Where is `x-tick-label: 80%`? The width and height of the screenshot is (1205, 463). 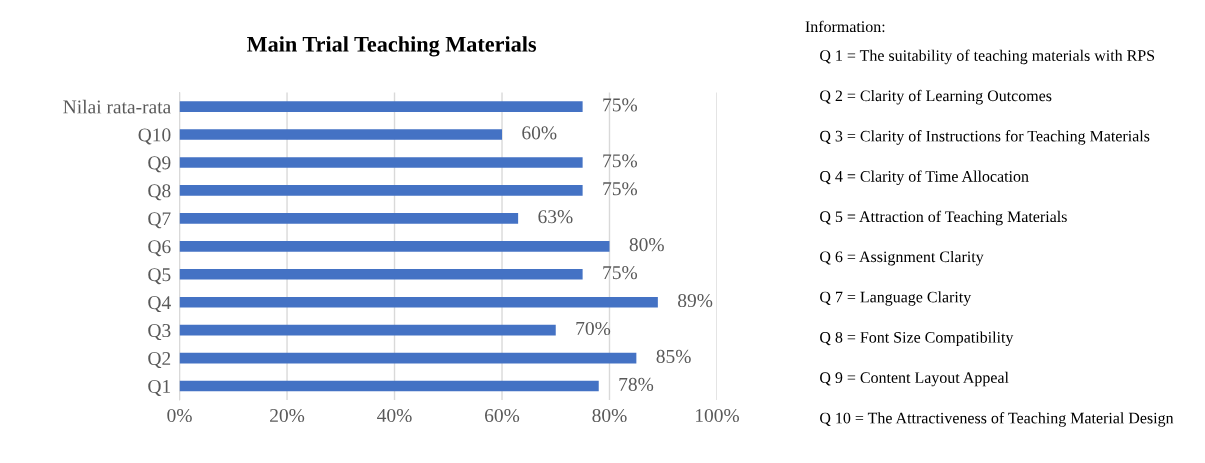 x-tick-label: 80% is located at coordinates (609, 415).